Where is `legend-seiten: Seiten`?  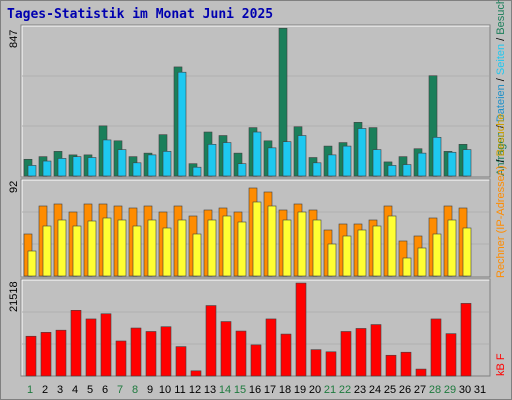 legend-seiten: Seiten is located at coordinates (501, 59).